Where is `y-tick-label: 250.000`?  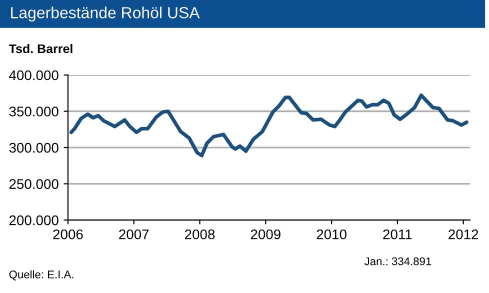
y-tick-label: 250.000 is located at coordinates (33, 184).